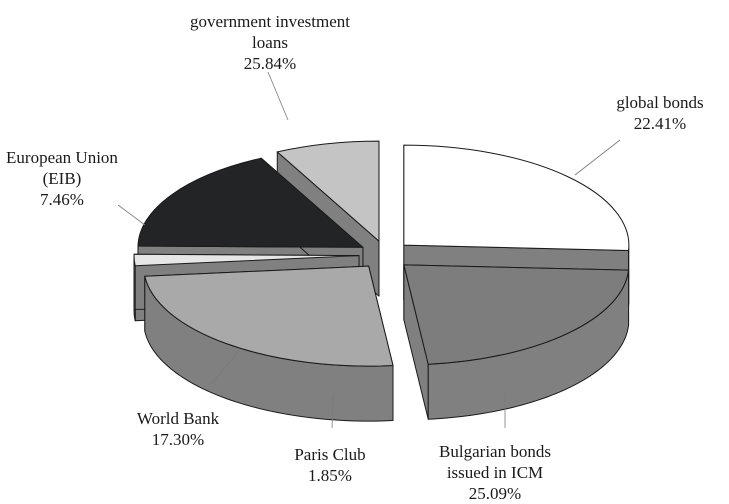  Describe the element at coordinates (495, 451) in the screenshot. I see `slice-name: Bulgarian bonds` at that location.